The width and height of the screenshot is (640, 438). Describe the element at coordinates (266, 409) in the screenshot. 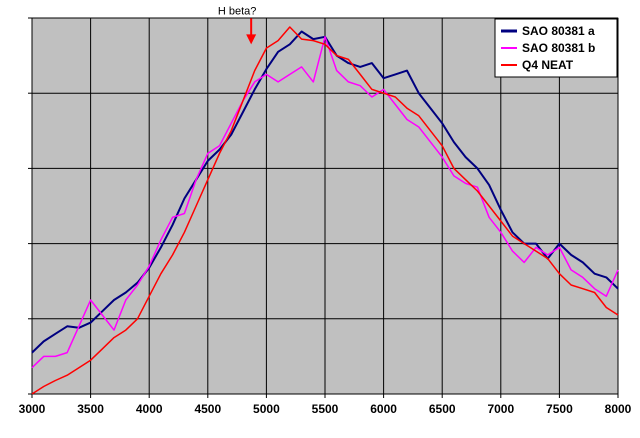

I see `x-tick-label: 5000` at that location.